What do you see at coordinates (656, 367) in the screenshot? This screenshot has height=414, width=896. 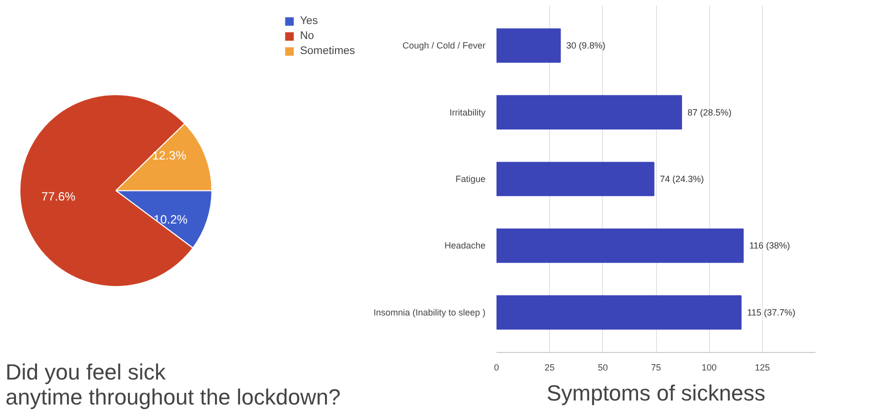 I see `x-tick-label: 75` at bounding box center [656, 367].